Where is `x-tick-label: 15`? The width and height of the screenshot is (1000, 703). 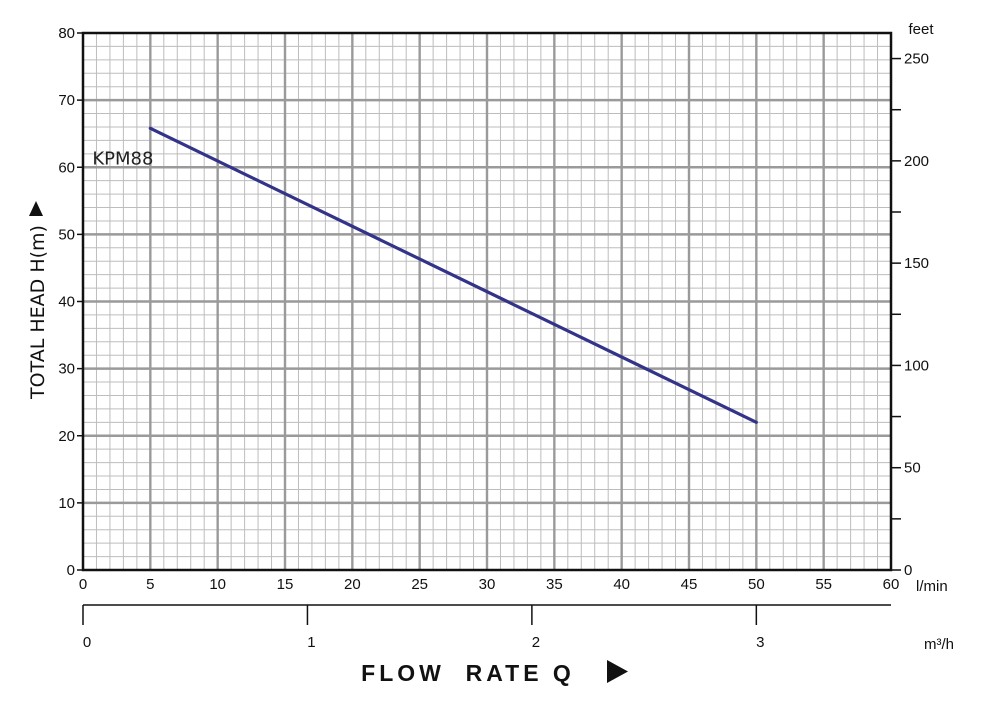
x-tick-label: 15 is located at coordinates (285, 584).